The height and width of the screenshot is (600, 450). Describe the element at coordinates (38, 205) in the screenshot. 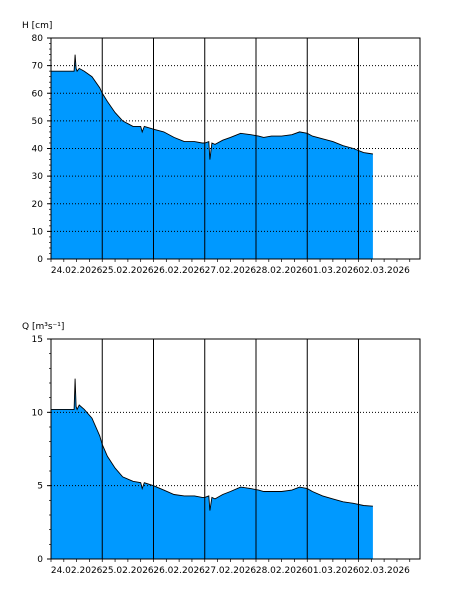

I see `y-tick-label: 20` at that location.